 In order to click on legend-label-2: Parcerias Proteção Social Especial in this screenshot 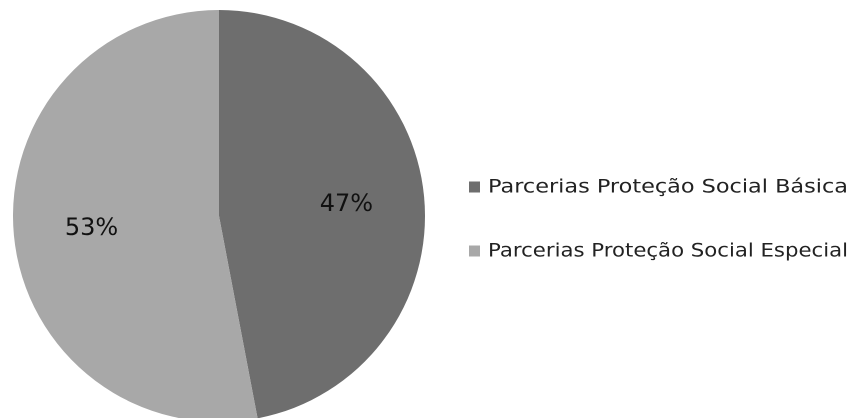, I will do `click(668, 251)`.